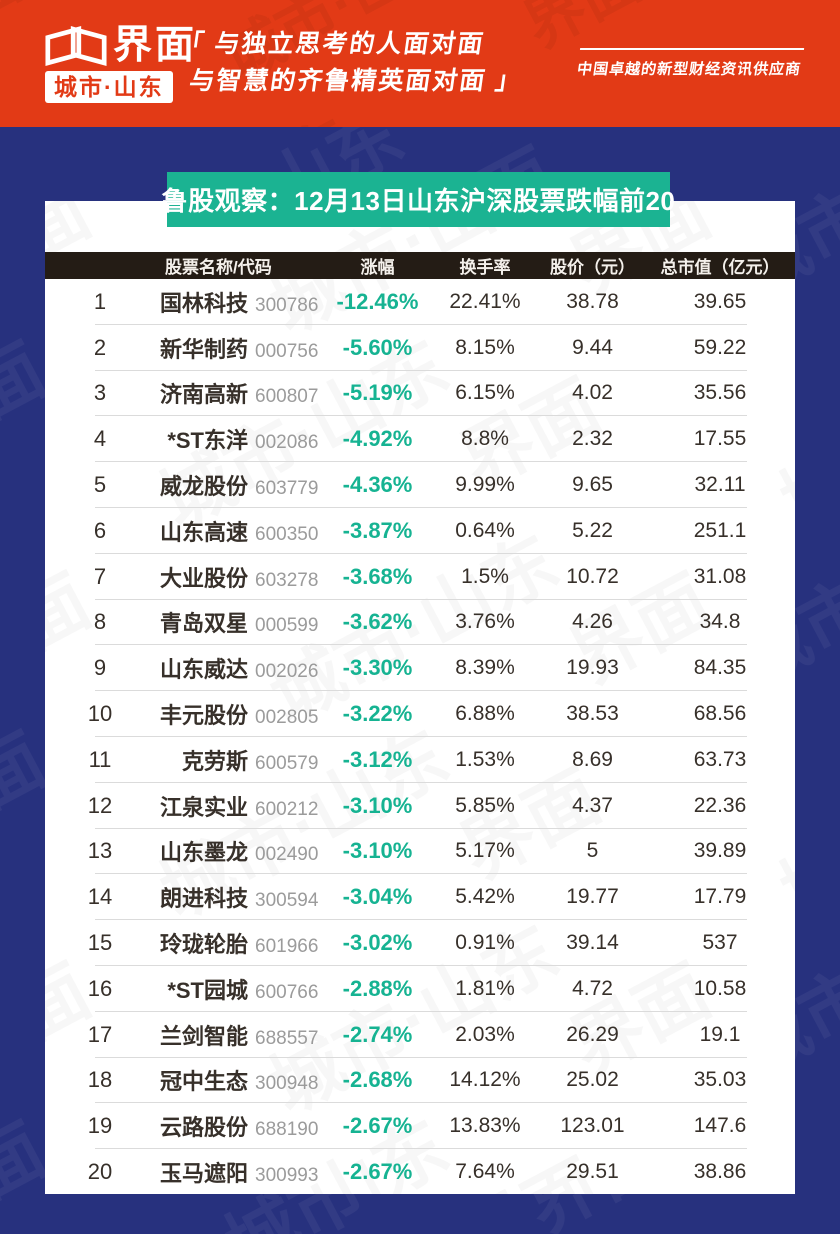 The width and height of the screenshot is (840, 1234). Describe the element at coordinates (203, 1036) in the screenshot. I see `stock-name: 兰剑智能` at that location.